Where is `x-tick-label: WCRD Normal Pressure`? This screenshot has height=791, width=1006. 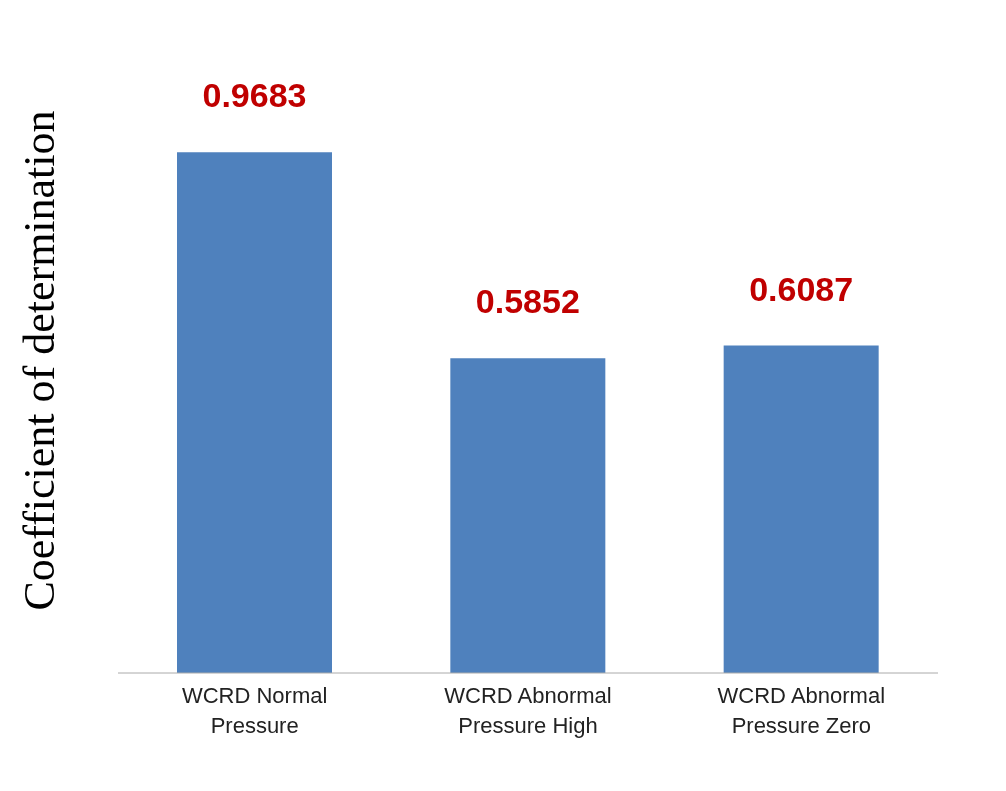
x-tick-label: WCRD Normal Pressure is located at coordinates (254, 710).